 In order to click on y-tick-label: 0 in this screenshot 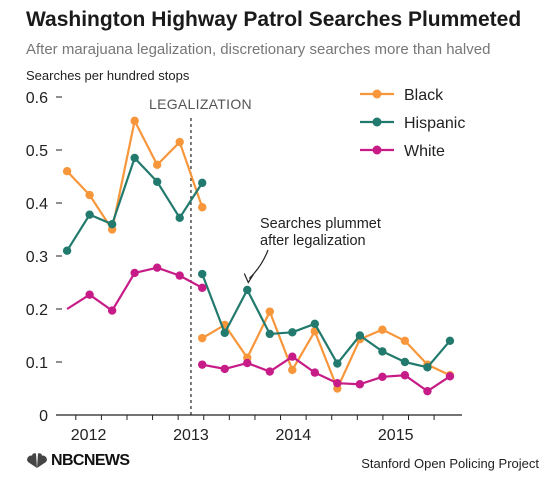, I will do `click(43, 416)`.